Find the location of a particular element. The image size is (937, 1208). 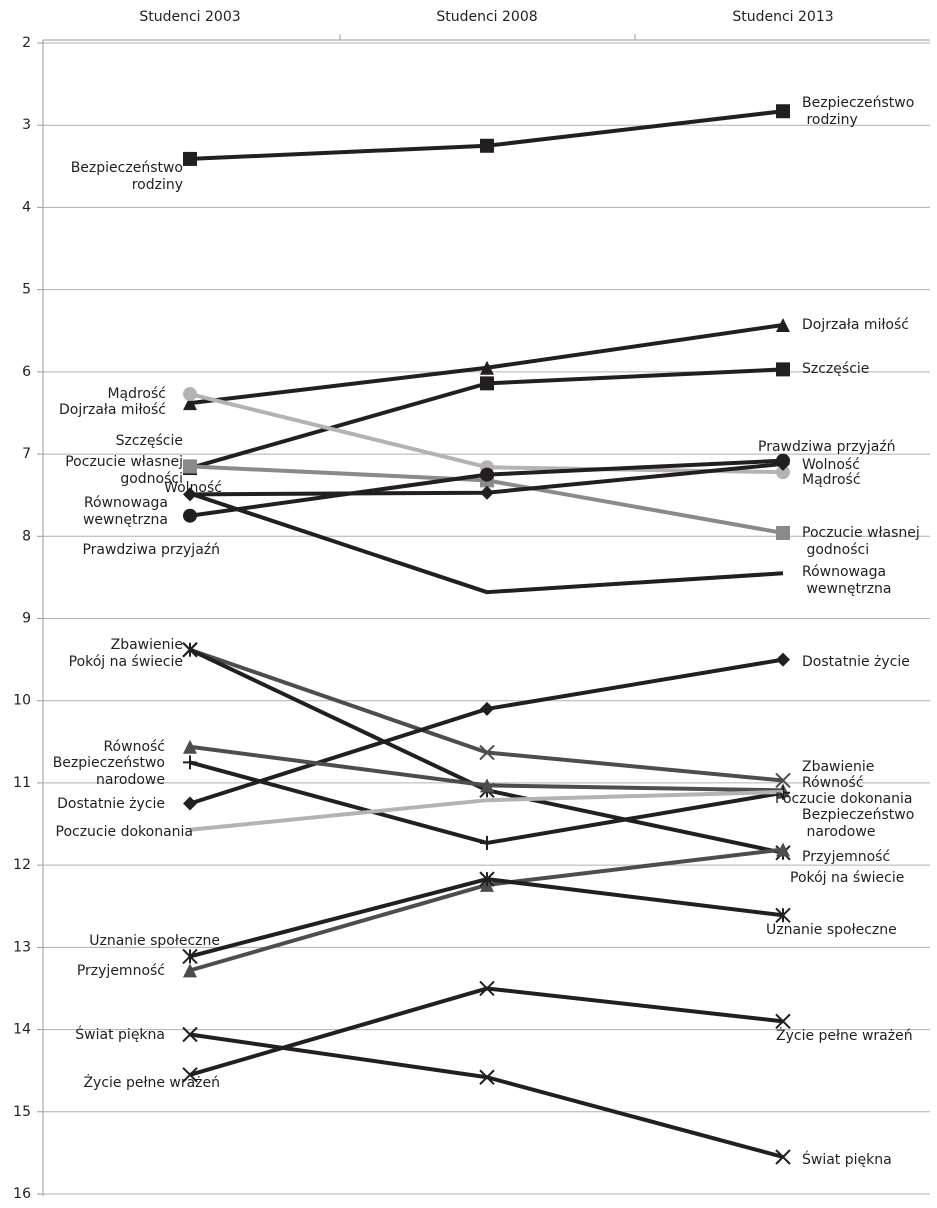

series-label: Wolność is located at coordinates (193, 488).